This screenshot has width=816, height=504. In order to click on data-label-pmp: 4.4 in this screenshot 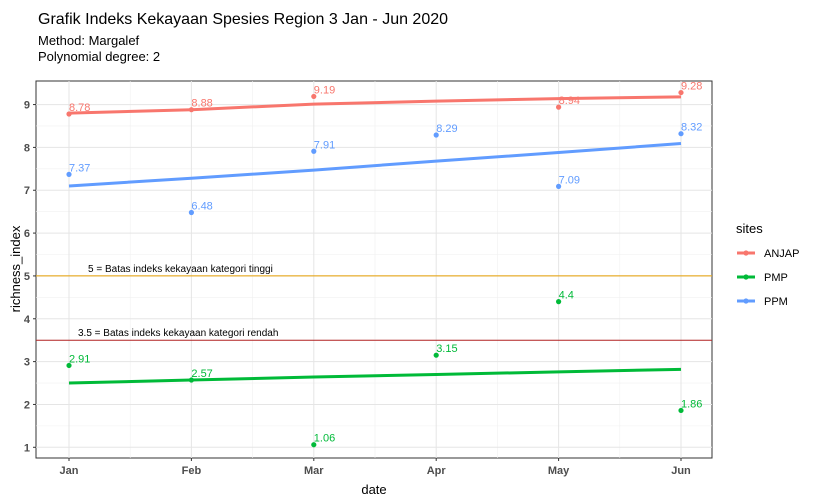, I will do `click(566, 296)`.